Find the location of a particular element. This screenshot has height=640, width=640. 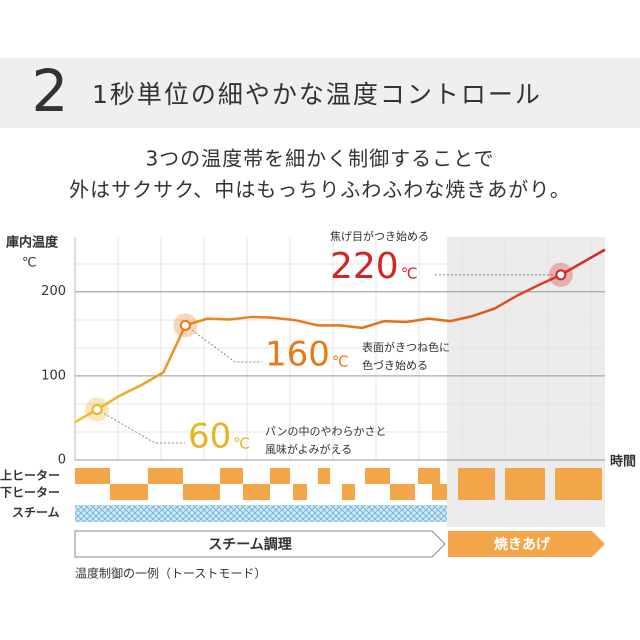

phase-label: スチーム調理 is located at coordinates (250, 544).